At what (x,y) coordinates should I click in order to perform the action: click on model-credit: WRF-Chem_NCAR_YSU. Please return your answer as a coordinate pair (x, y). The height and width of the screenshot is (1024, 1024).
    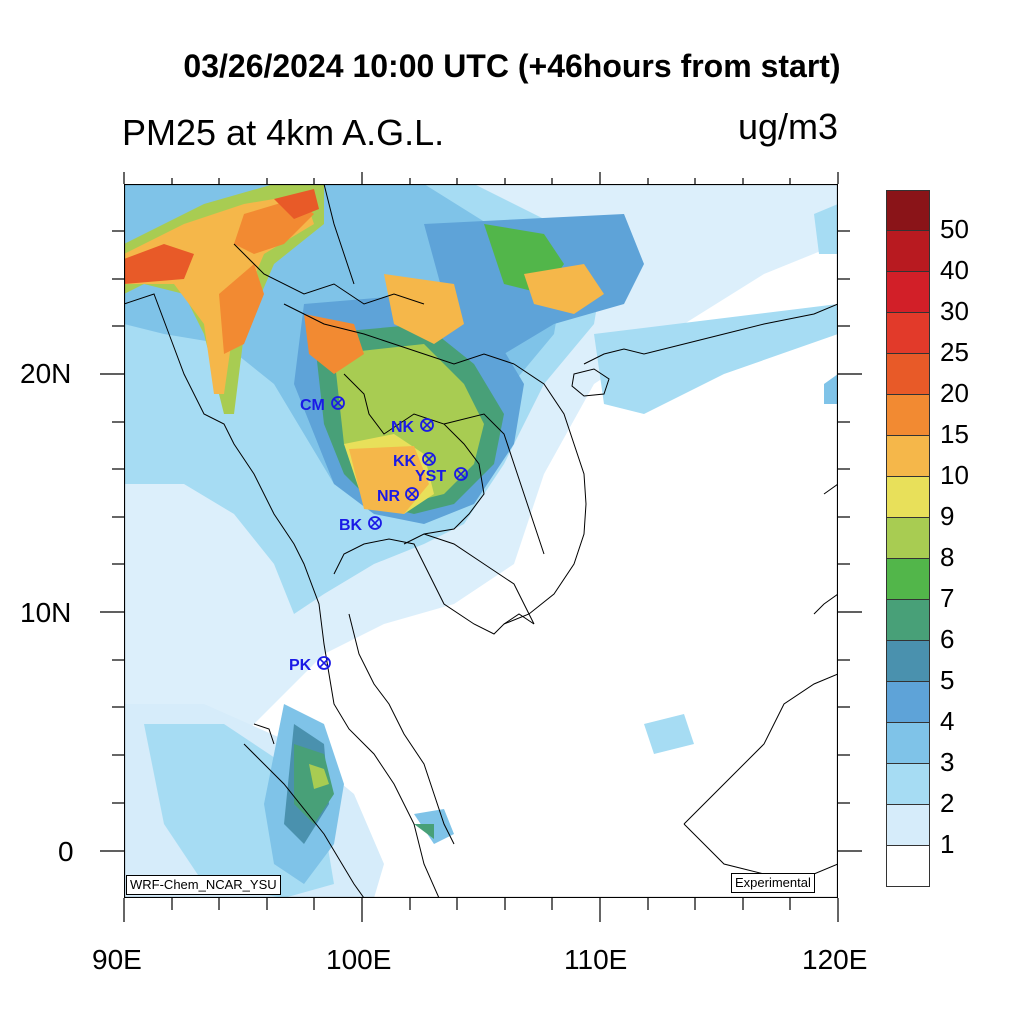
    Looking at the image, I should click on (203, 885).